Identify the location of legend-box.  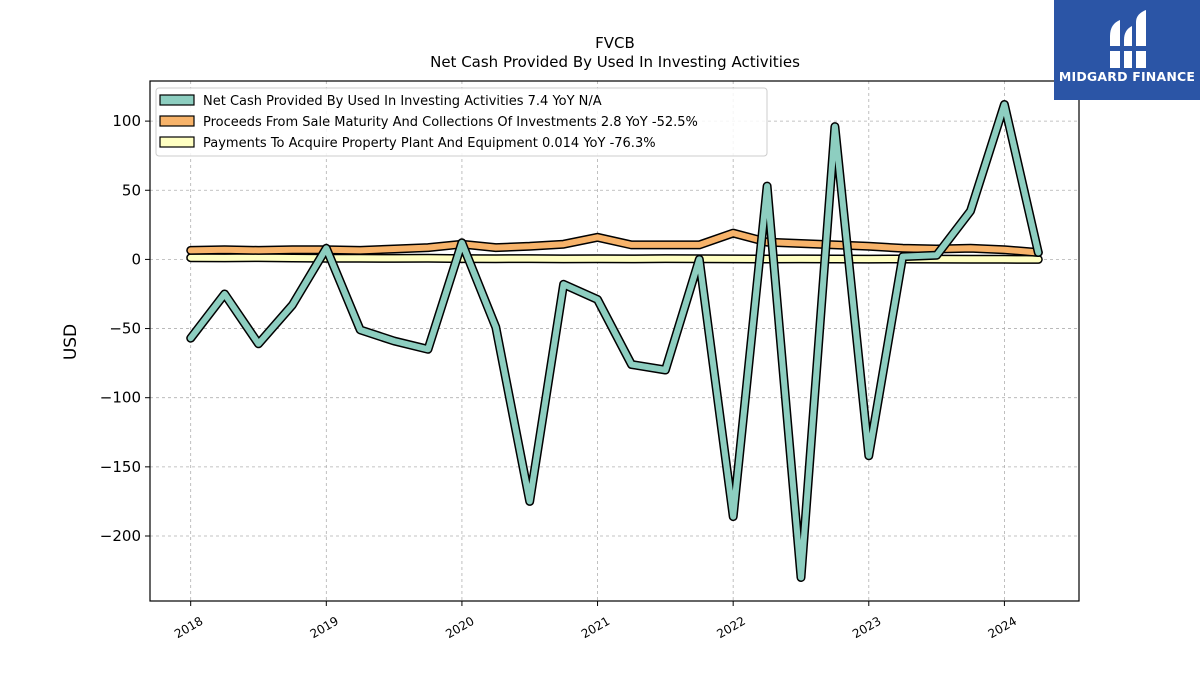
(461, 122).